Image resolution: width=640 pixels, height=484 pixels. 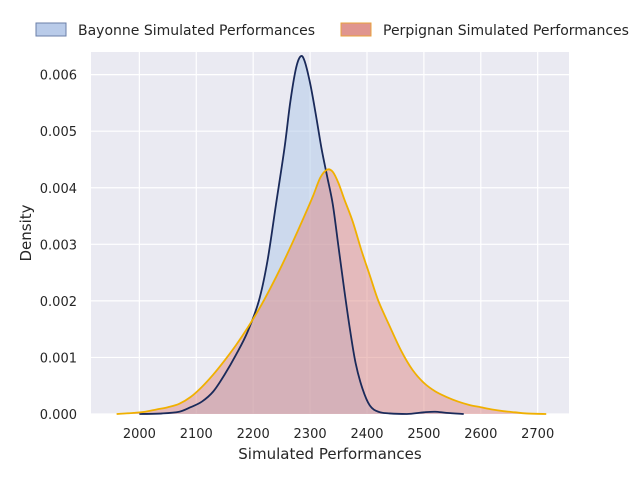 What do you see at coordinates (139, 434) in the screenshot?
I see `x-tick-label: 2000` at bounding box center [139, 434].